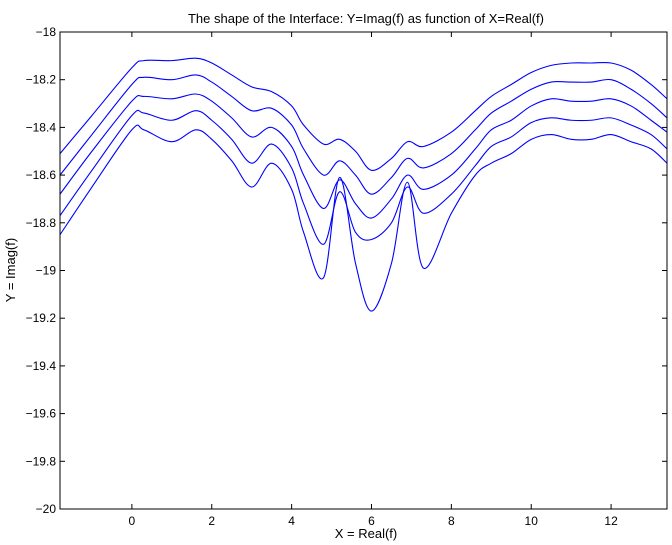 This screenshot has height=545, width=672. Describe the element at coordinates (611, 521) in the screenshot. I see `x-tick-label: 12` at that location.